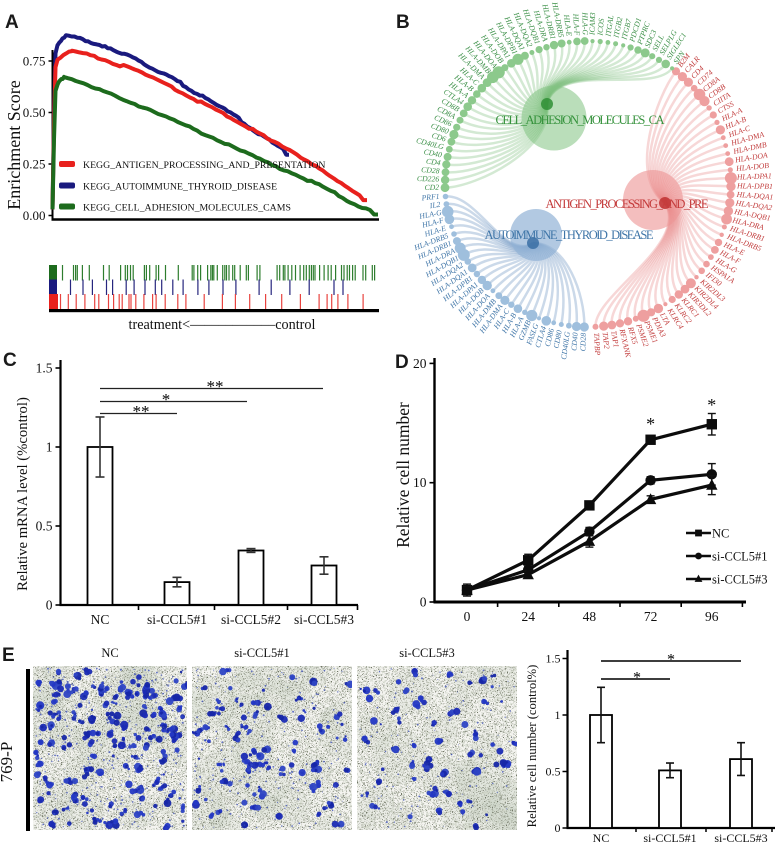 The image size is (781, 847). What do you see at coordinates (402, 362) in the screenshot?
I see `svg-text: D` at bounding box center [402, 362].